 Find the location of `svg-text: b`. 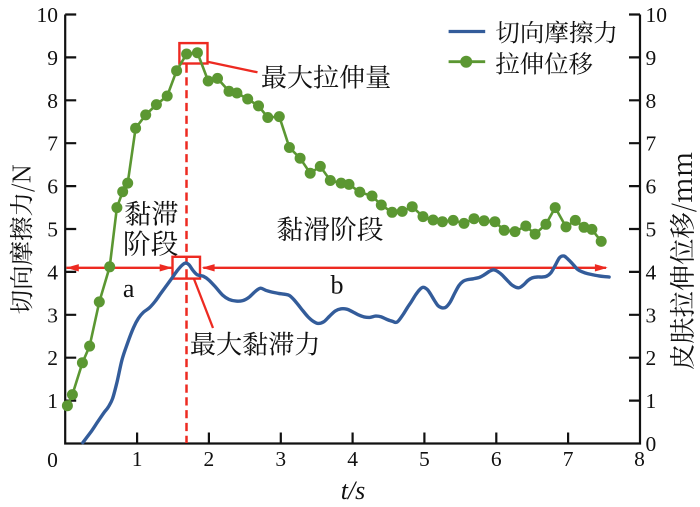

svg-text: b is located at coordinates (337, 285).